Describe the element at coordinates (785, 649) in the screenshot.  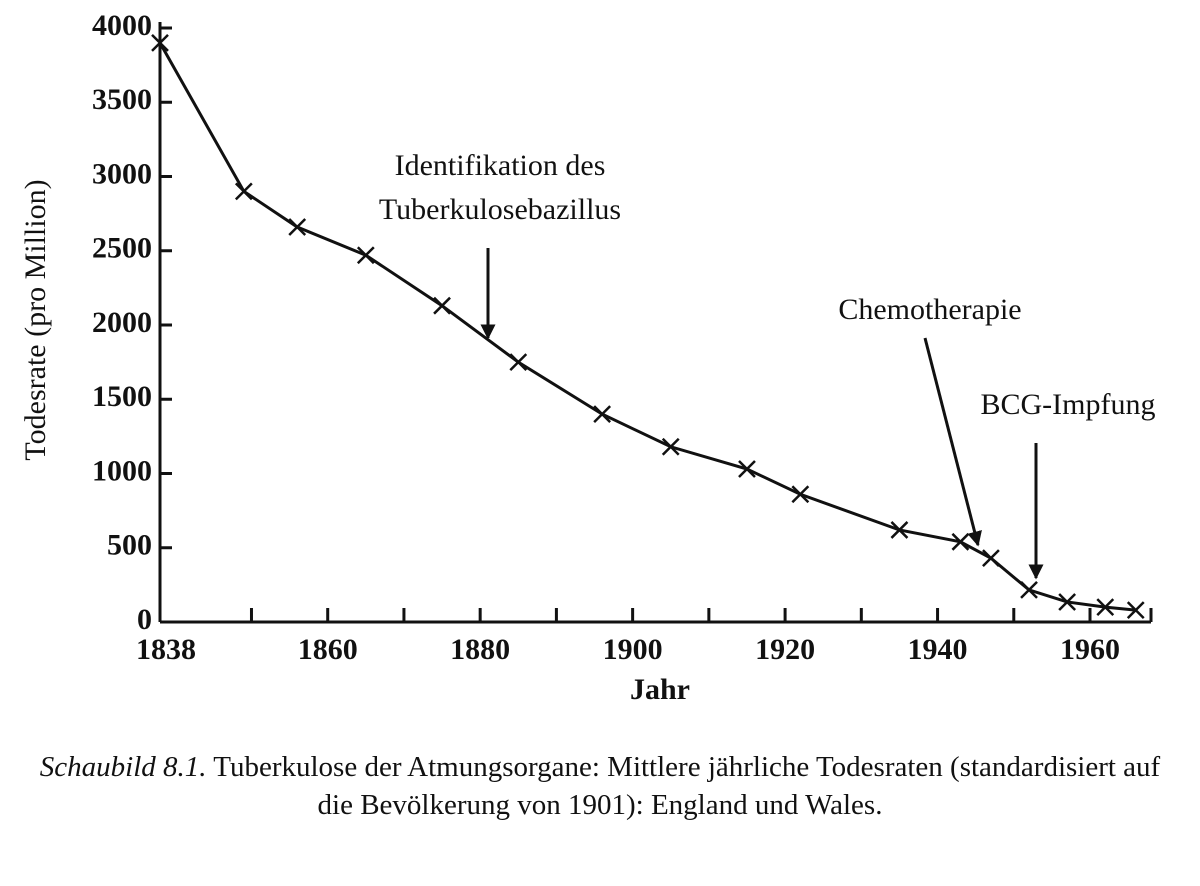
I see `x-tick-label: 1920` at that location.